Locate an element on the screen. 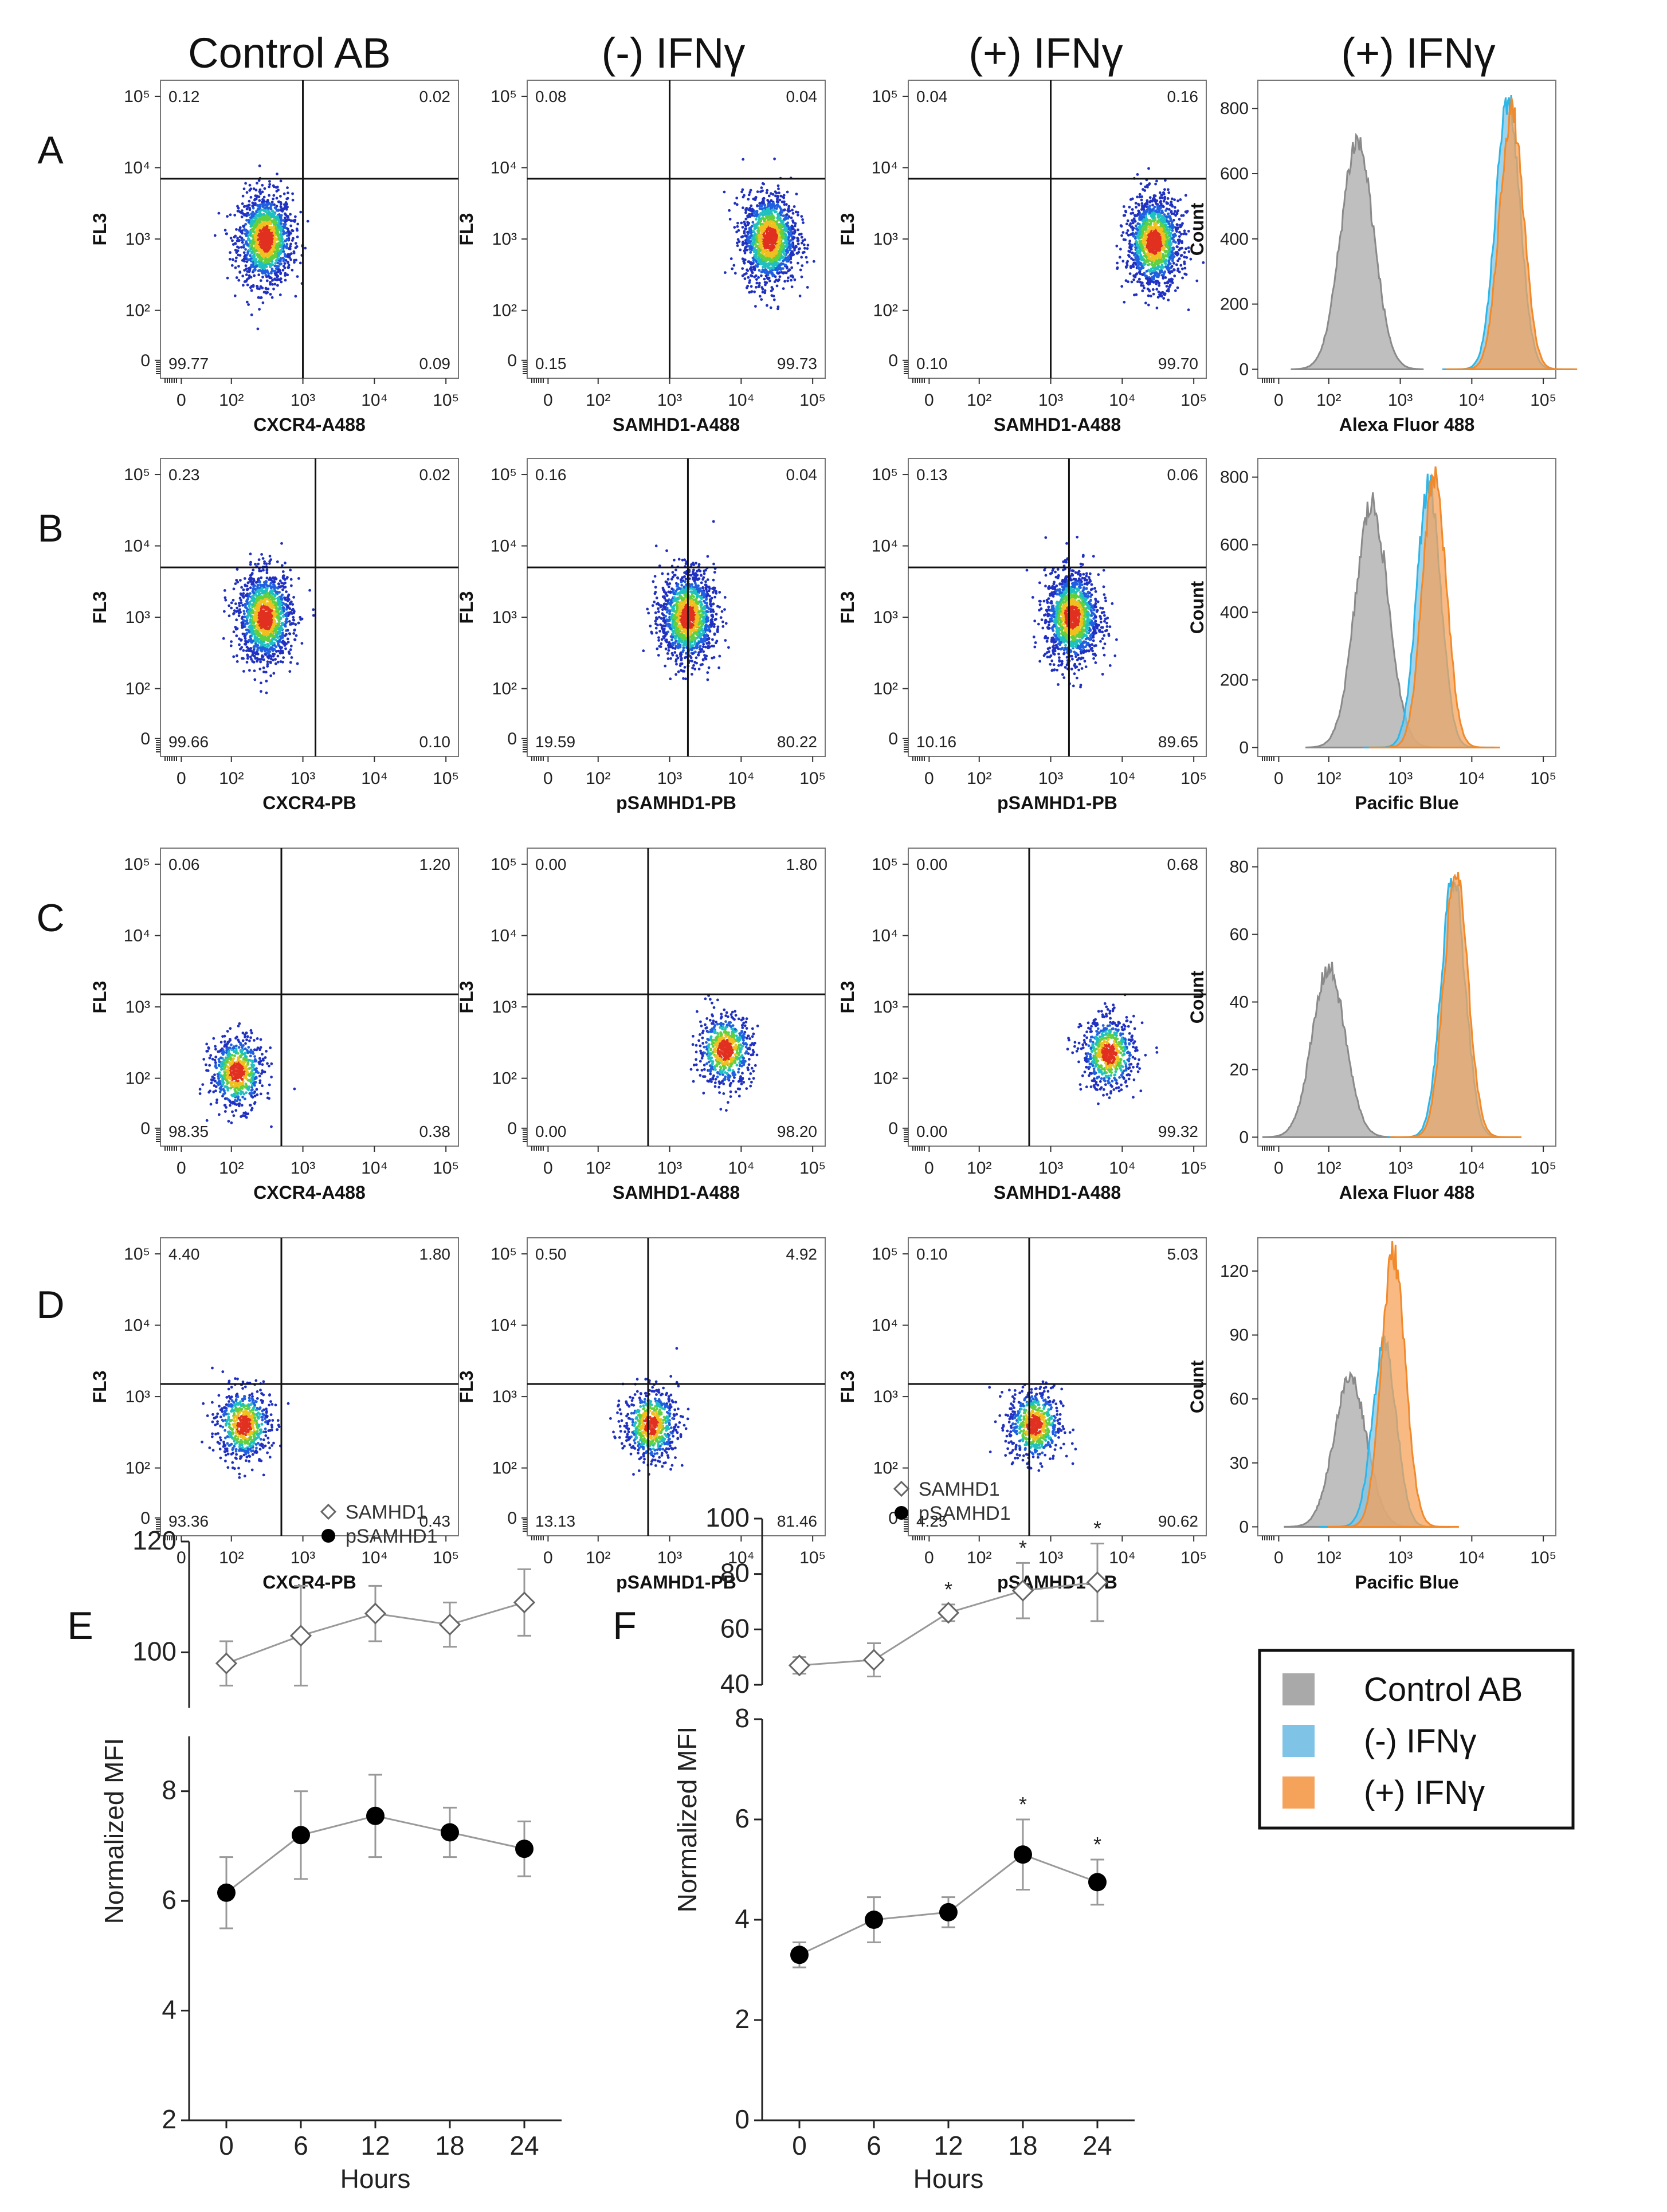  y-tick-label: 0 is located at coordinates (893, 360).